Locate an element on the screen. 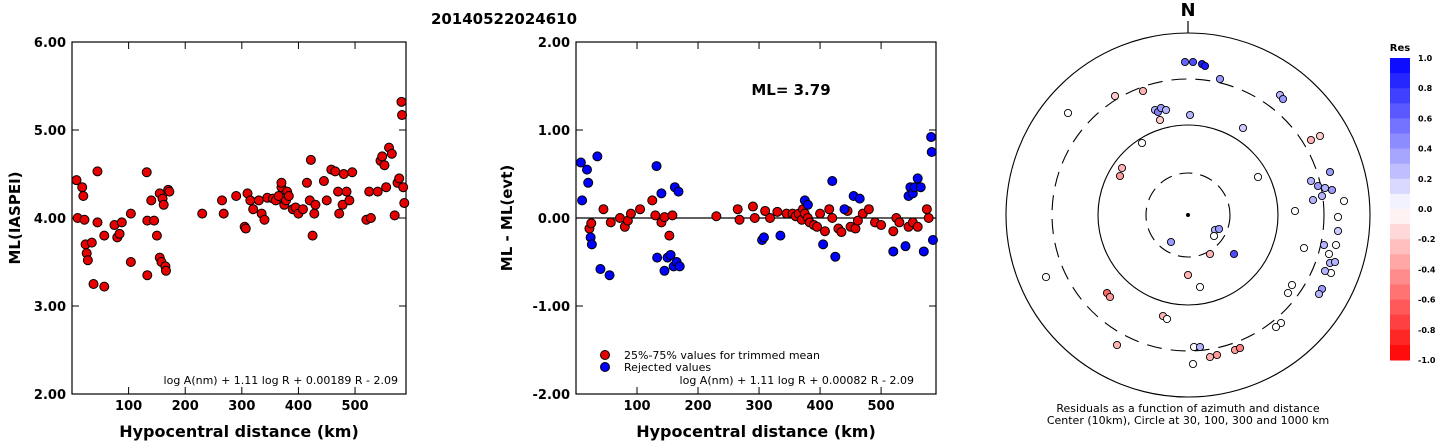  colorbar-tick-label: -0.2 is located at coordinates (1427, 239).